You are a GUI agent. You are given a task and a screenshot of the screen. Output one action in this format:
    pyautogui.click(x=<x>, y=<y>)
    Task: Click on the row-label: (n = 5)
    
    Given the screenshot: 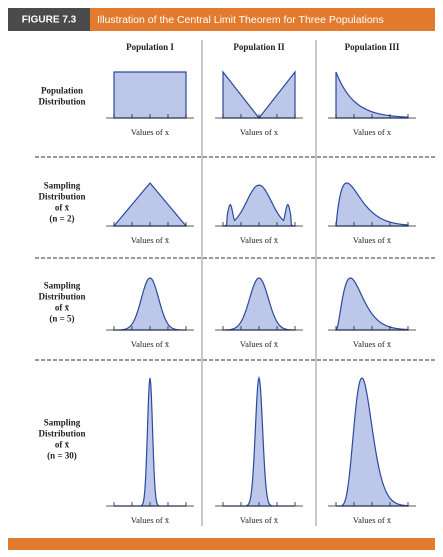 What is the action you would take?
    pyautogui.click(x=61, y=319)
    